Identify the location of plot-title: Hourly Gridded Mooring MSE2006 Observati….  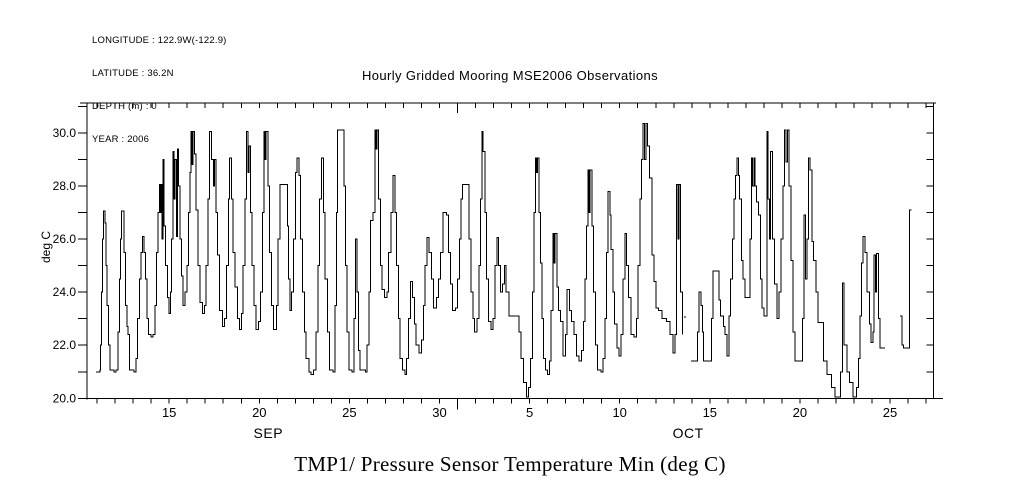
(510, 75).